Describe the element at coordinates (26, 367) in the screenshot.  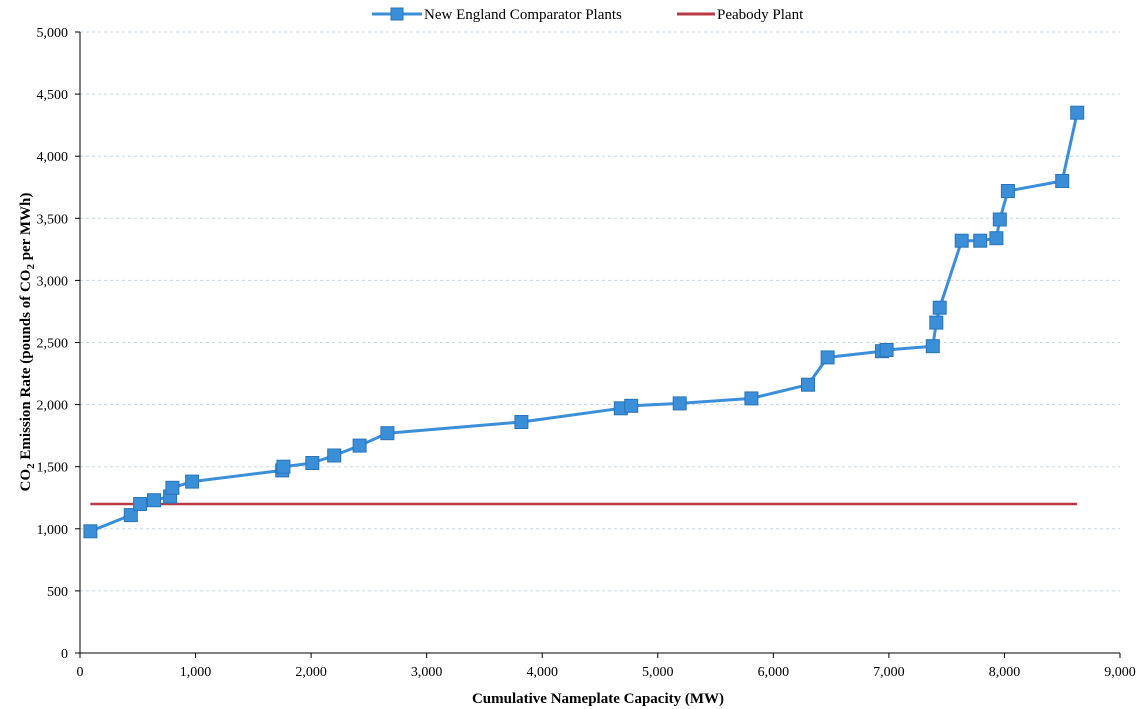
I see `y-axis-title-part-2: Emission Rate (pounds of CO` at that location.